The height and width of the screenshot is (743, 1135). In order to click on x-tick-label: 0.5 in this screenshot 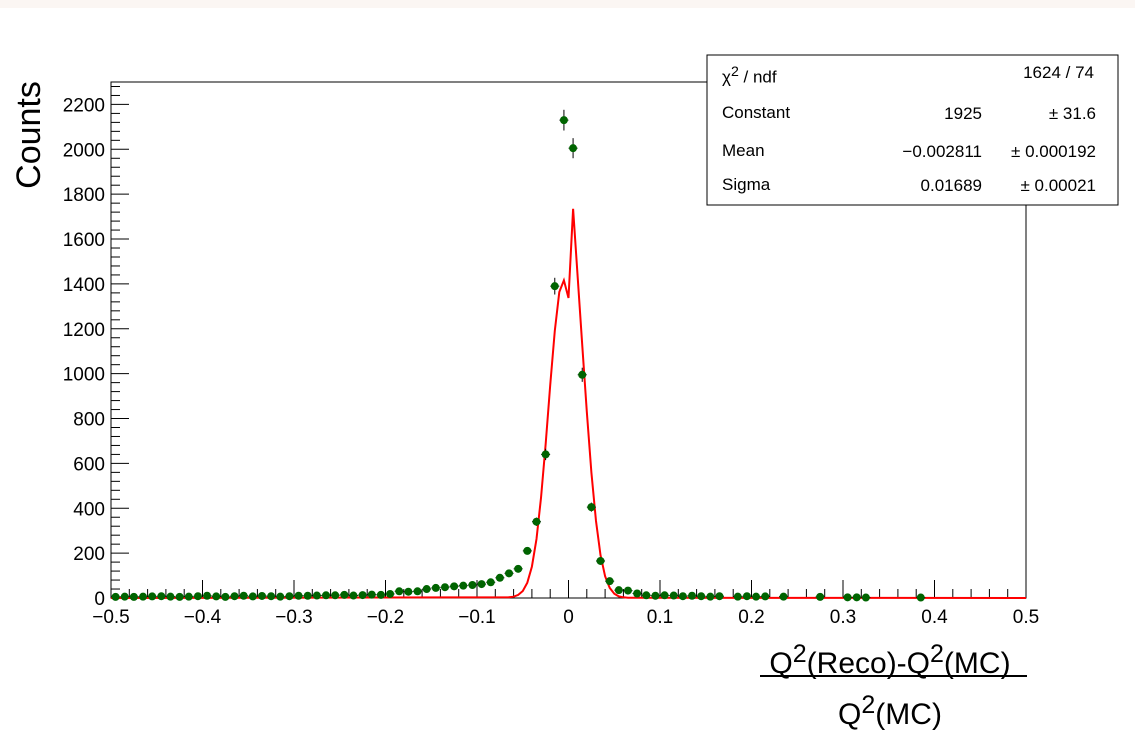, I will do `click(1026, 617)`.